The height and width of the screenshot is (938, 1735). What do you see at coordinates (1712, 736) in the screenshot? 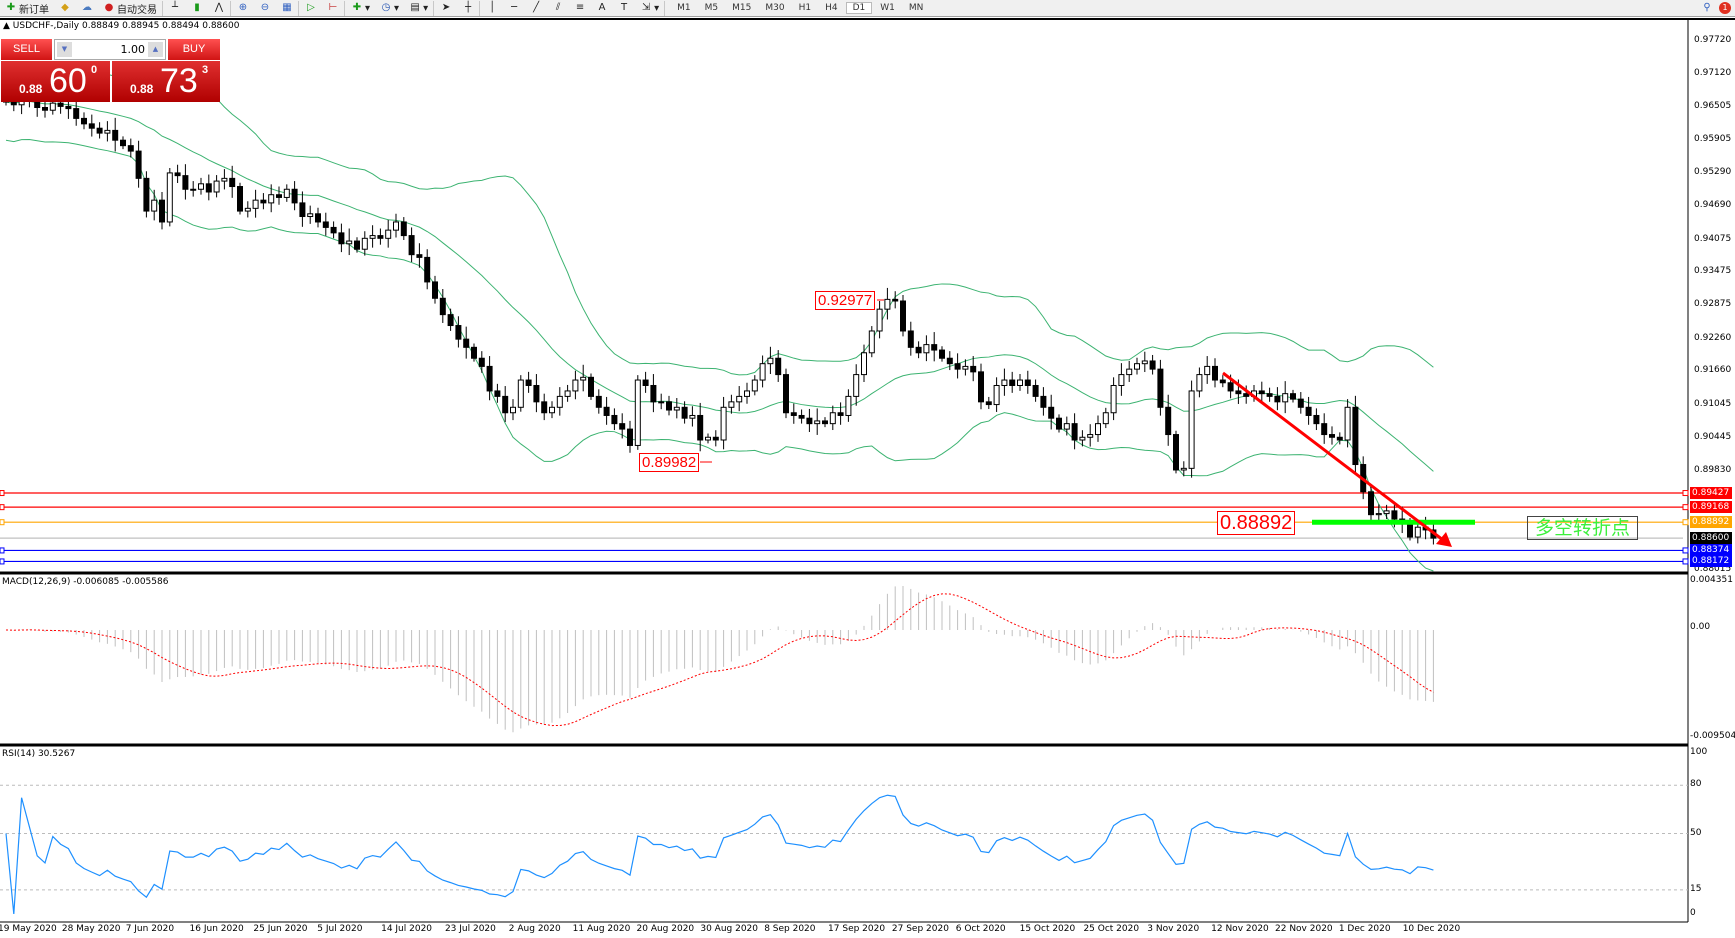
I see `macd-axis-label: -0.009504` at bounding box center [1712, 736].